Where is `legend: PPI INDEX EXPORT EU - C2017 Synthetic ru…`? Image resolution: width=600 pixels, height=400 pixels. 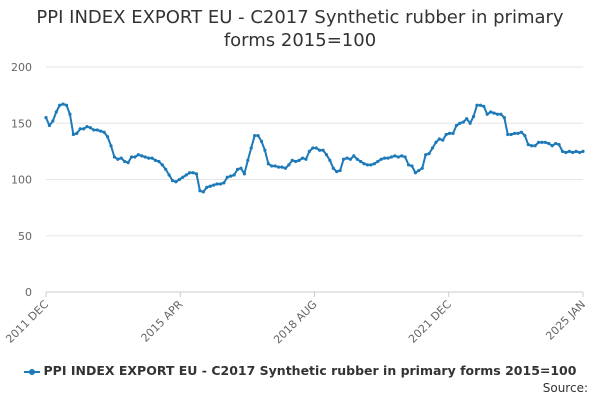 legend: PPI INDEX EXPORT EU - C2017 Synthetic ru… is located at coordinates (300, 370).